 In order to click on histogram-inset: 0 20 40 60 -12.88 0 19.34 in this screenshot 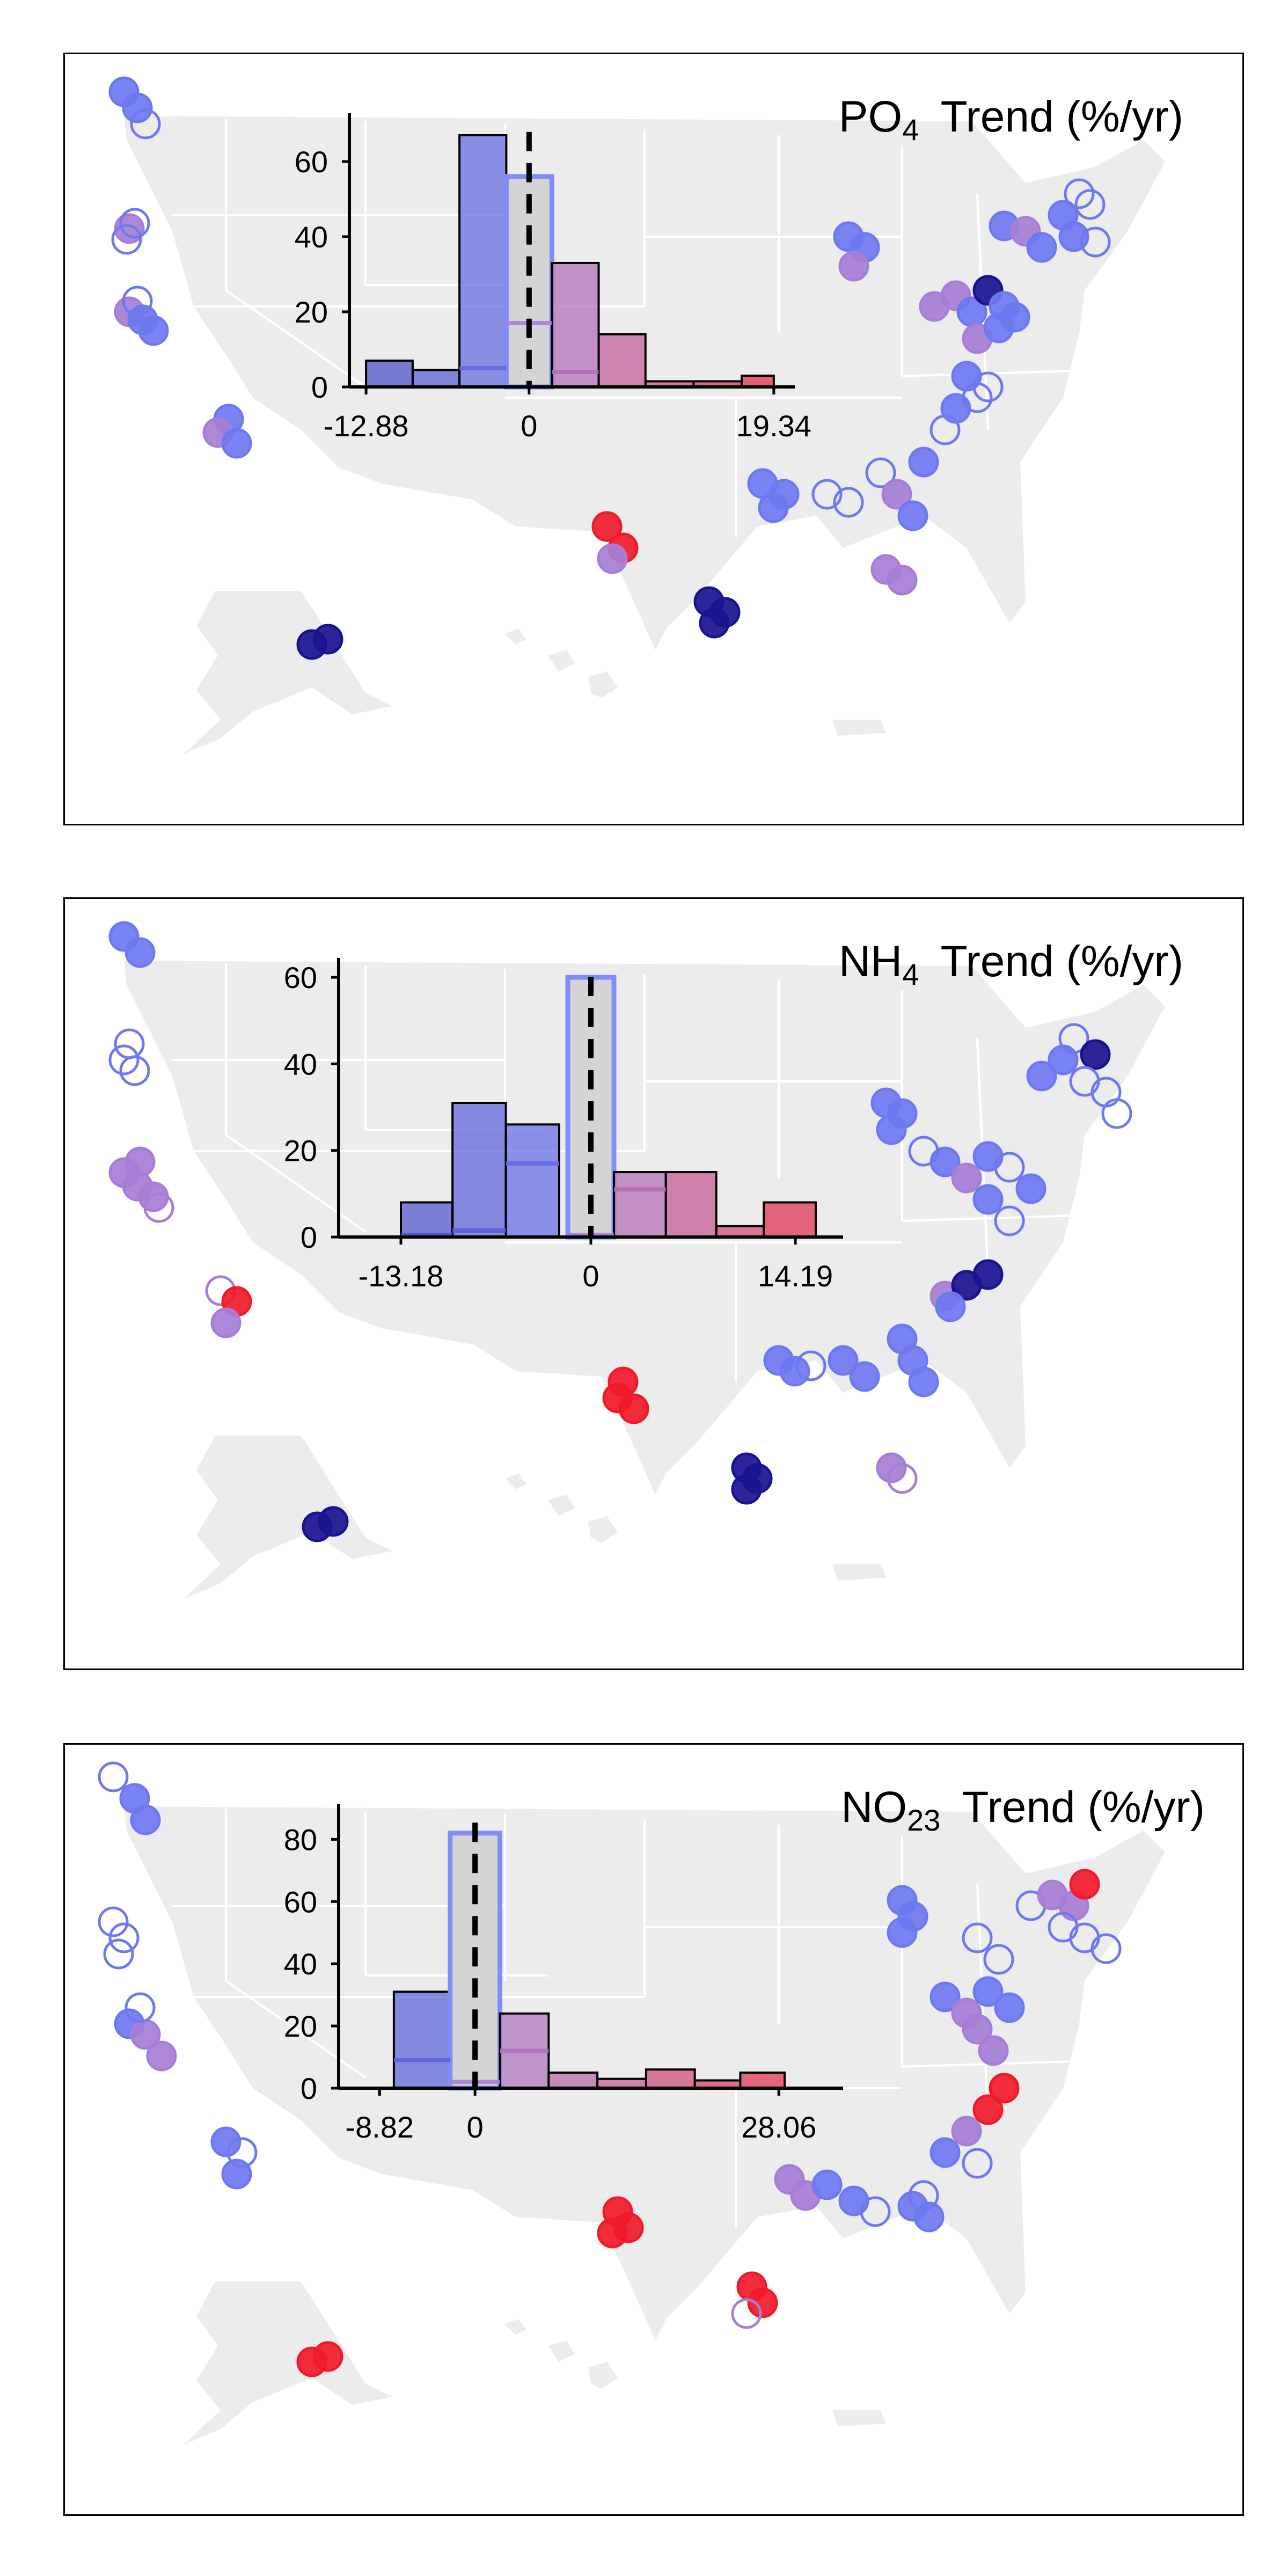, I will do `click(553, 278)`.